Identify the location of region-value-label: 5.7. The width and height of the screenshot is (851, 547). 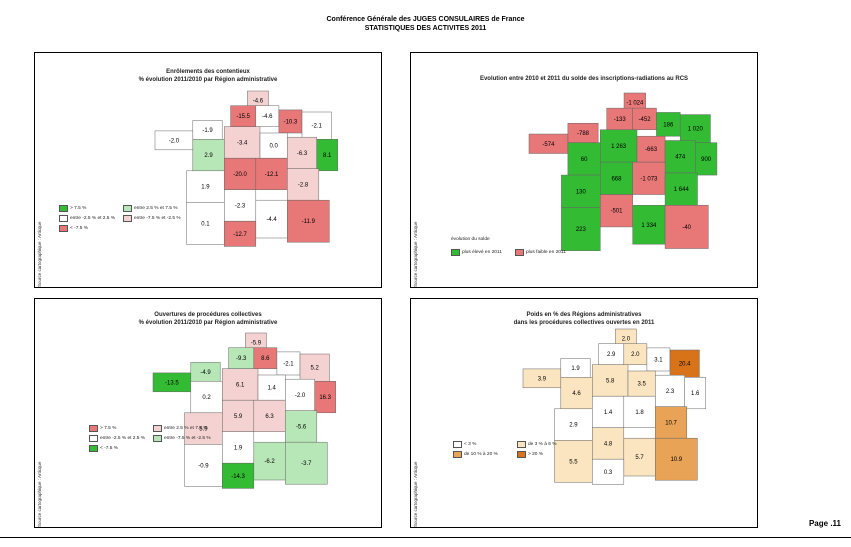
(639, 458).